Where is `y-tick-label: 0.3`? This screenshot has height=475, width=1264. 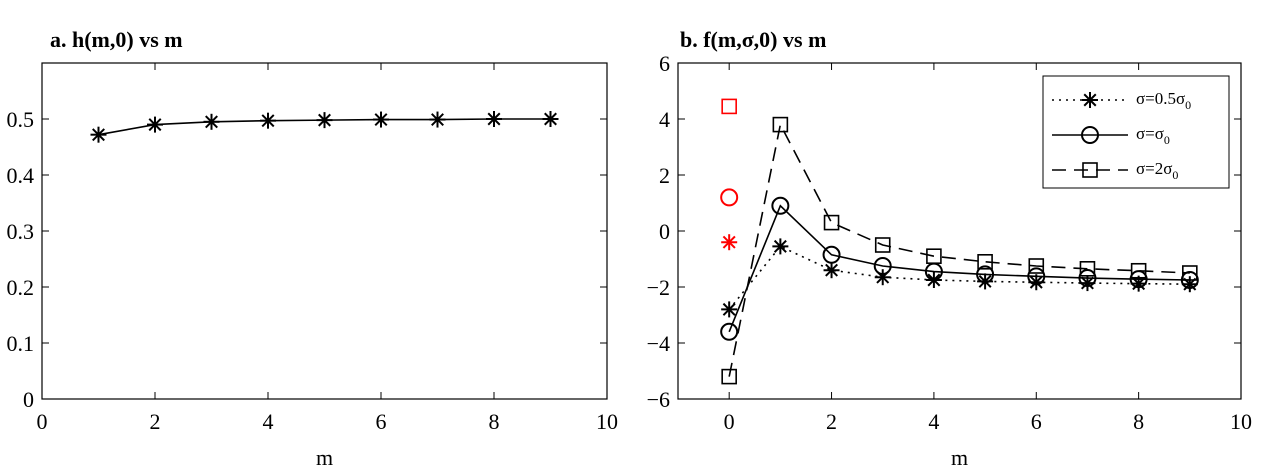 y-tick-label: 0.3 is located at coordinates (21, 231).